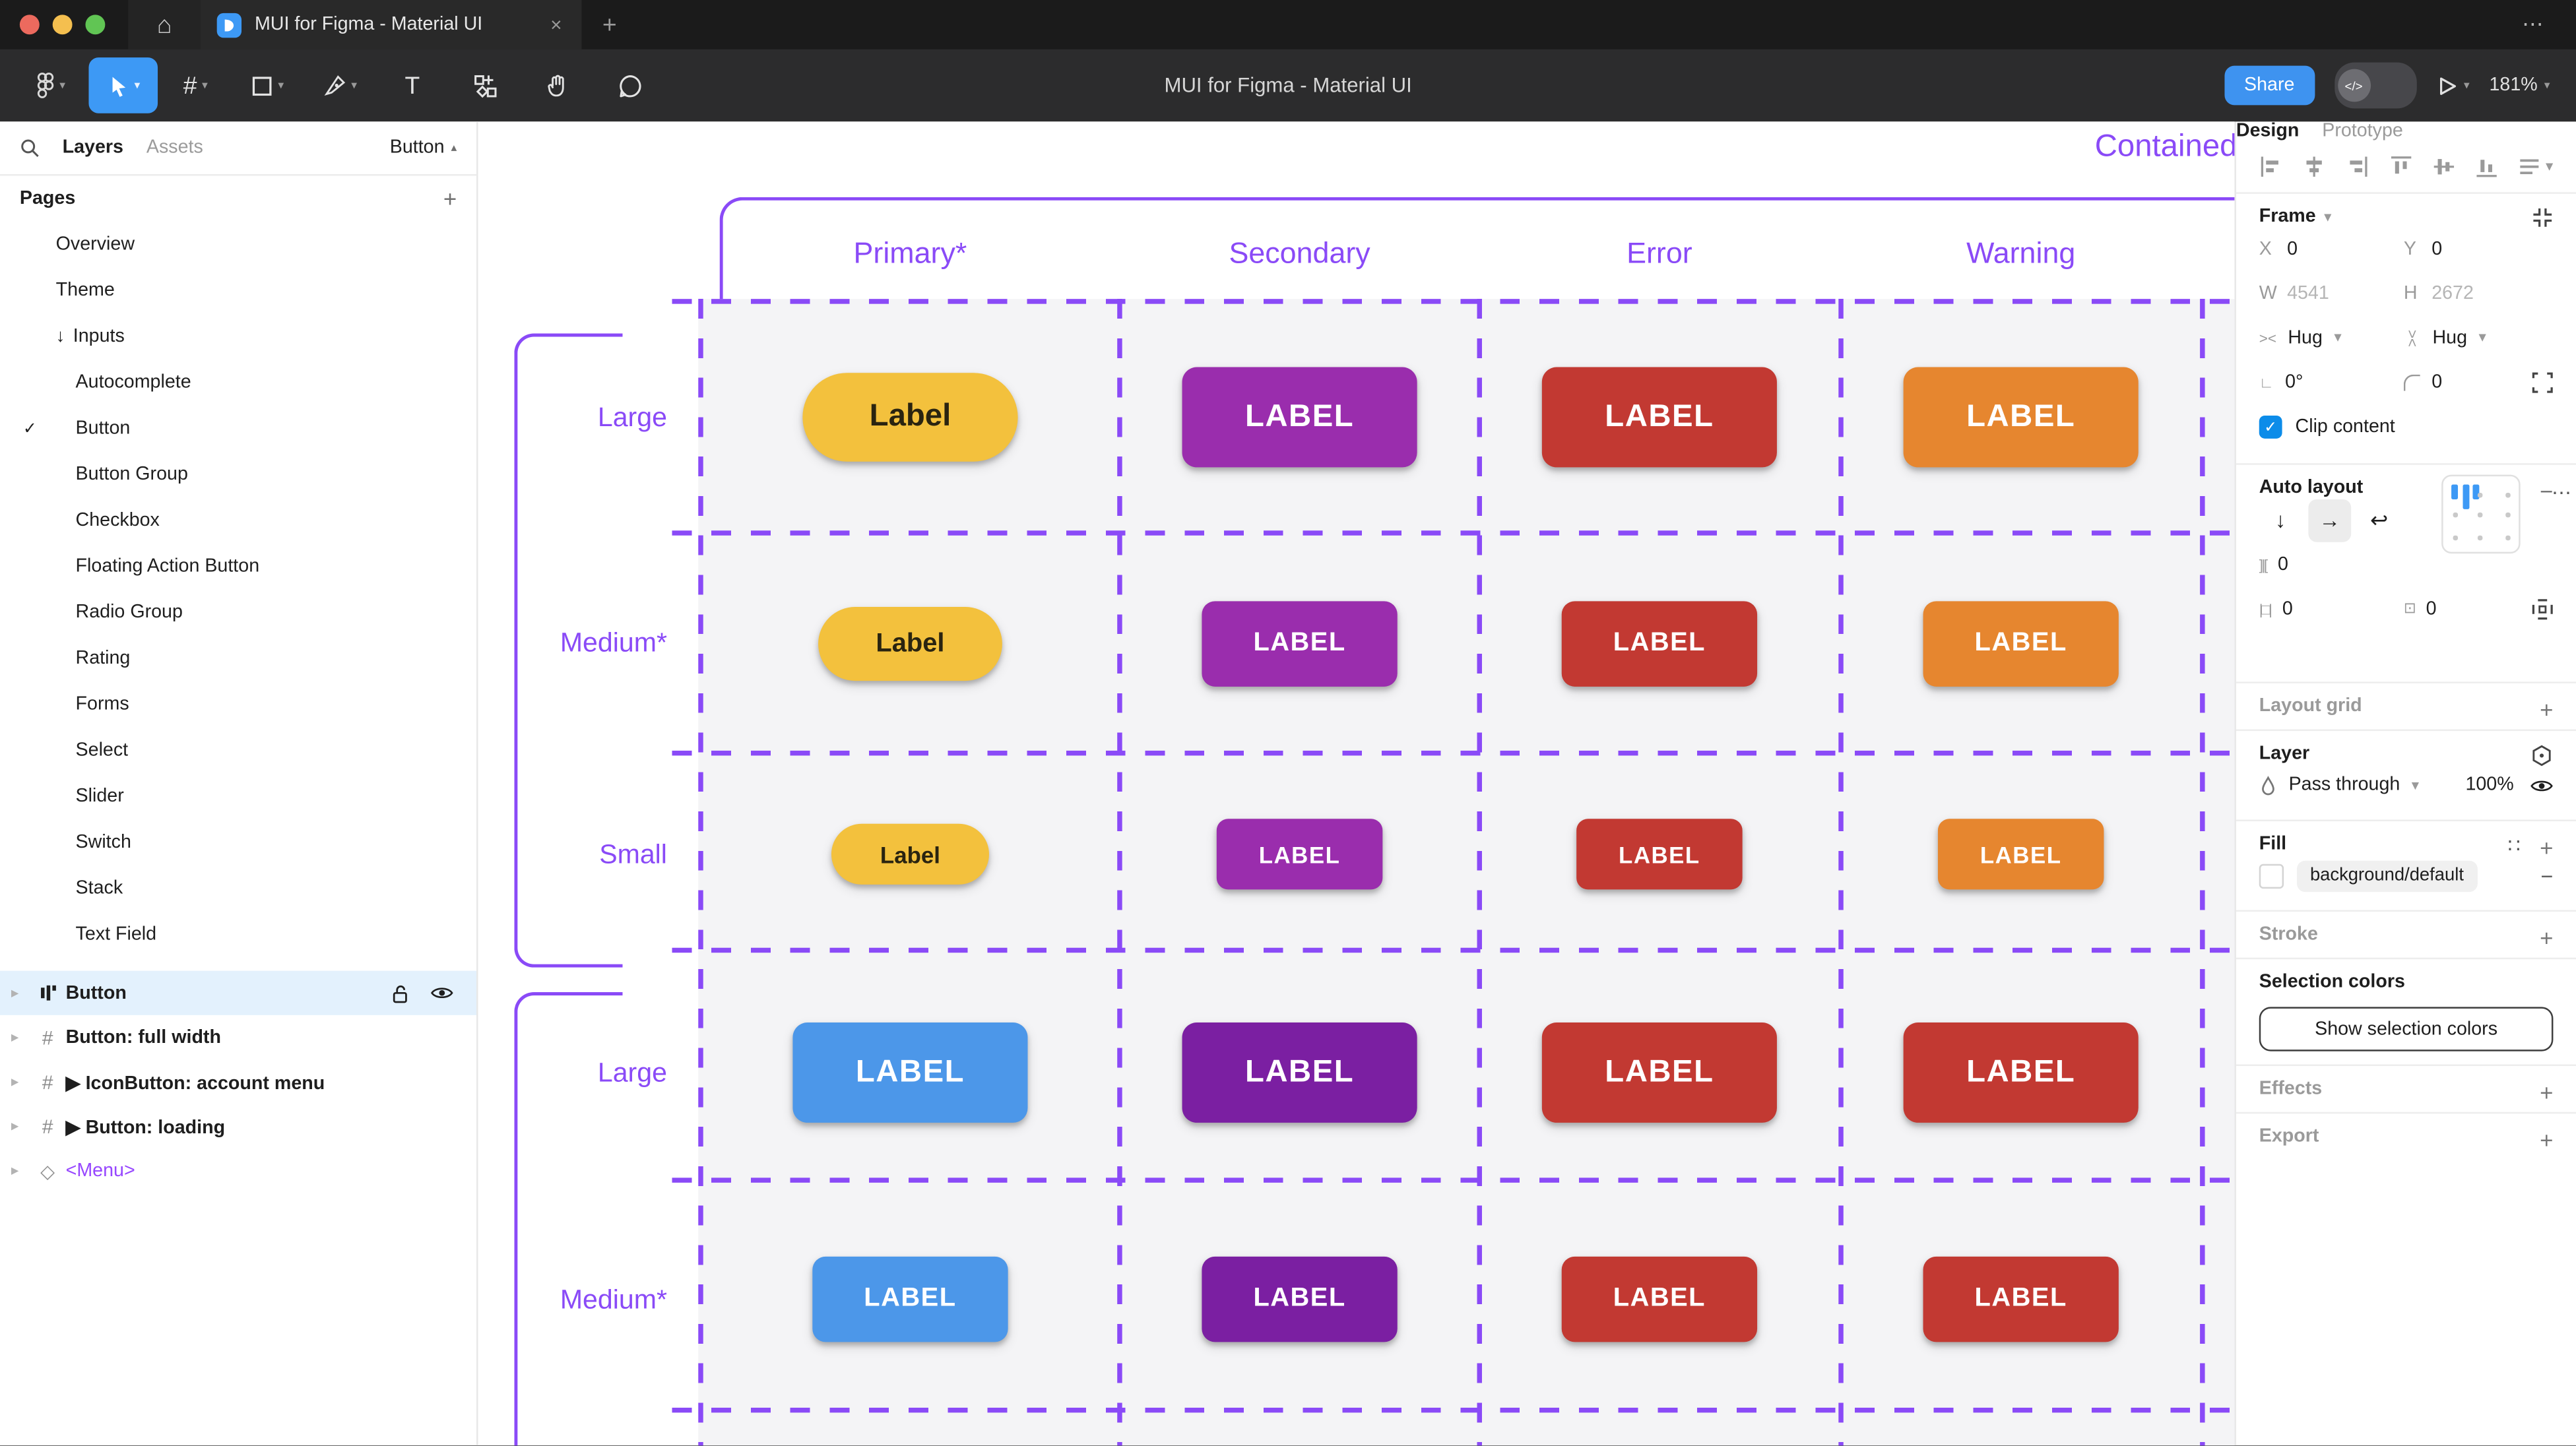 The width and height of the screenshot is (2576, 1446). Describe the element at coordinates (268, 85) in the screenshot. I see `shape-tool-button: ▾` at that location.